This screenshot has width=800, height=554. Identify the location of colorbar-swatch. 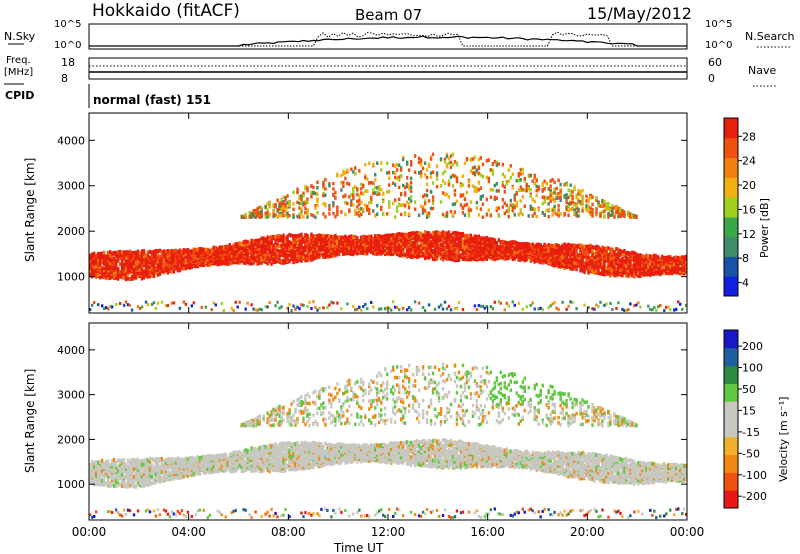
(731, 167).